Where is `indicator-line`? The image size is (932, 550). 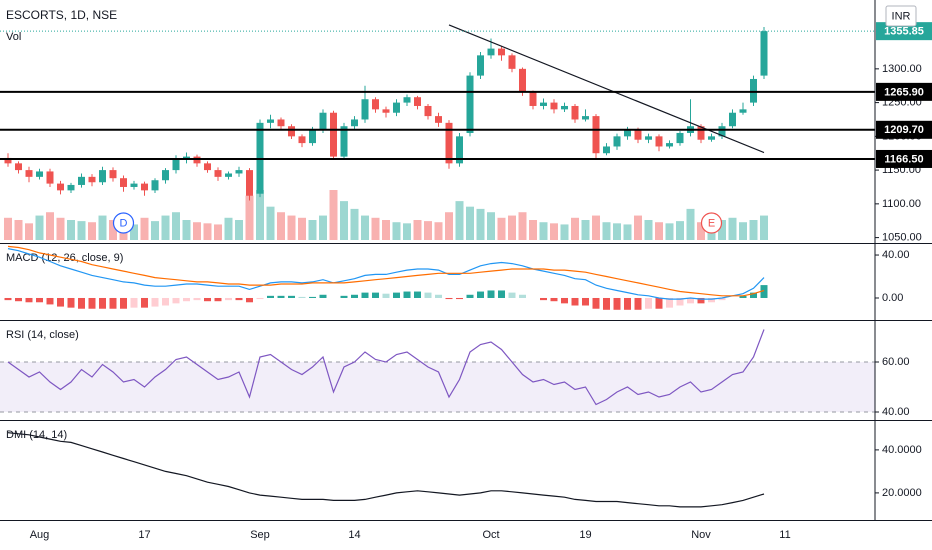 indicator-line is located at coordinates (386, 367).